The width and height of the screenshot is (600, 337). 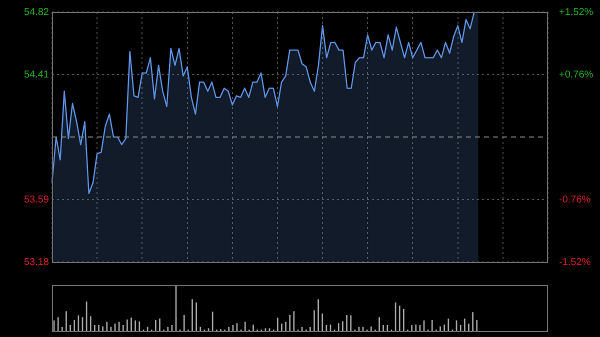 What do you see at coordinates (37, 262) in the screenshot?
I see `y-tick-label: 53.18` at bounding box center [37, 262].